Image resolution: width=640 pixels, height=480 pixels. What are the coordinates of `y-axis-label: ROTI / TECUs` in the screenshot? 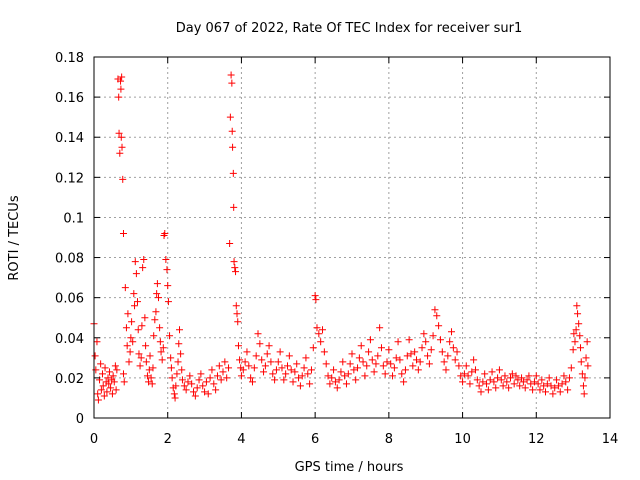 It's located at (14, 237).